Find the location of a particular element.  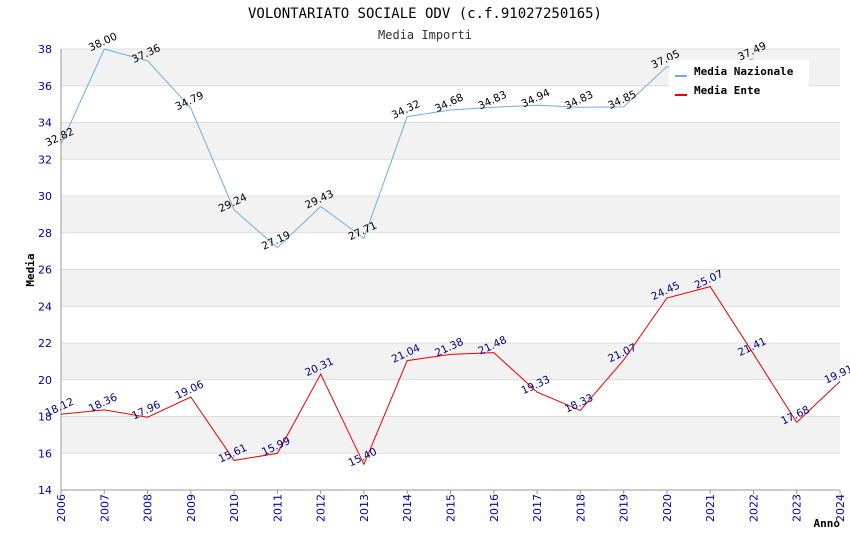

y-tick-label: 24 is located at coordinates (45, 306).